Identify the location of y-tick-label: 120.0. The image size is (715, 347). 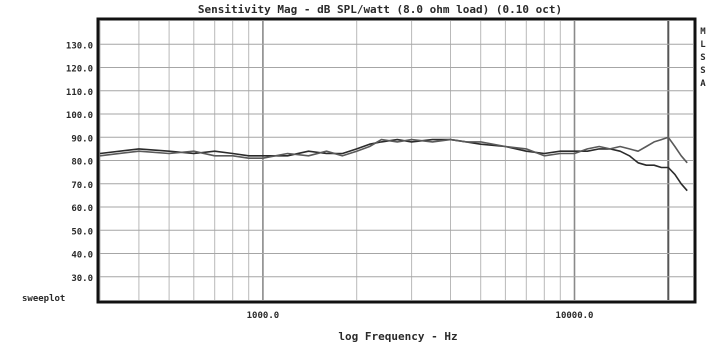
(79, 70).